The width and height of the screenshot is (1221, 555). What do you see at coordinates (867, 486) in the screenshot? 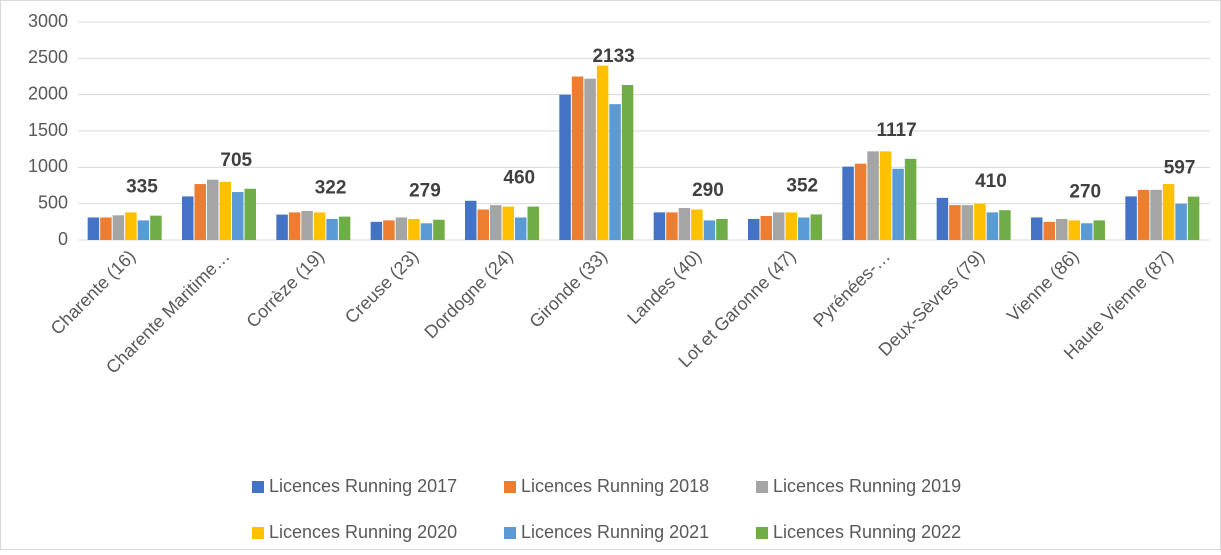
I see `legend-label: Licences Running 2019` at bounding box center [867, 486].